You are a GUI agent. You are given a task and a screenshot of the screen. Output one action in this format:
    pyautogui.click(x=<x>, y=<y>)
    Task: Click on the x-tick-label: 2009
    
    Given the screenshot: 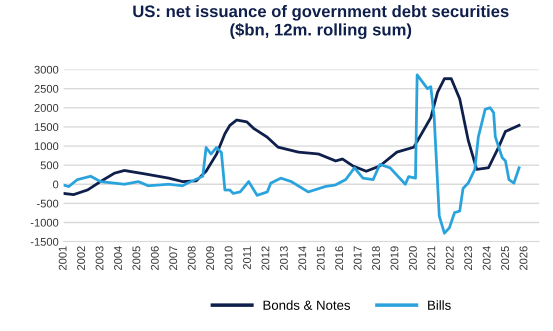 What is the action you would take?
    pyautogui.click(x=210, y=258)
    